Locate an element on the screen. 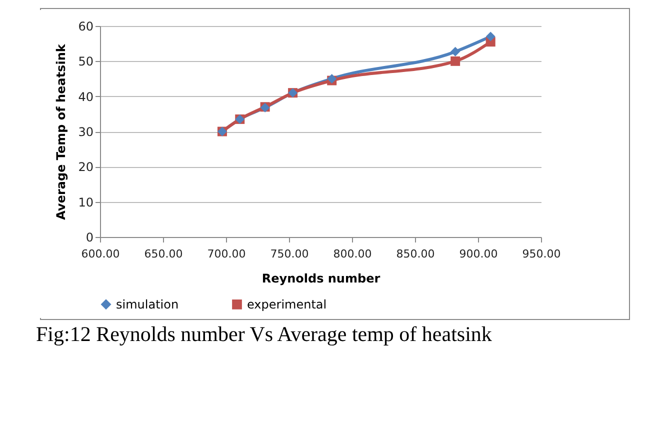 Image resolution: width=668 pixels, height=423 pixels. legend-label: simulation is located at coordinates (147, 304).